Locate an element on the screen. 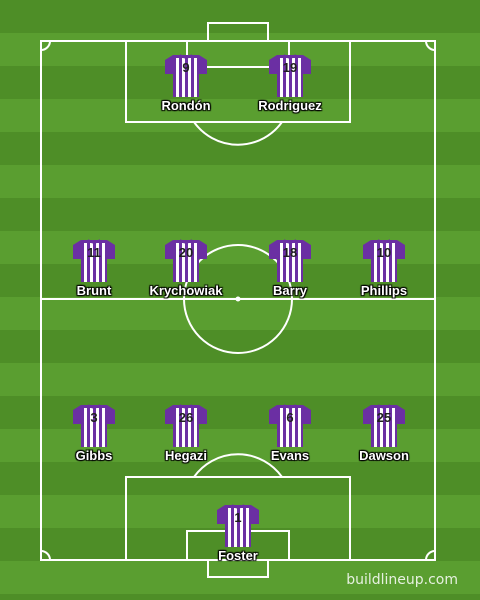 This screenshot has height=600, width=480. player-shirt: 1 is located at coordinates (238, 524).